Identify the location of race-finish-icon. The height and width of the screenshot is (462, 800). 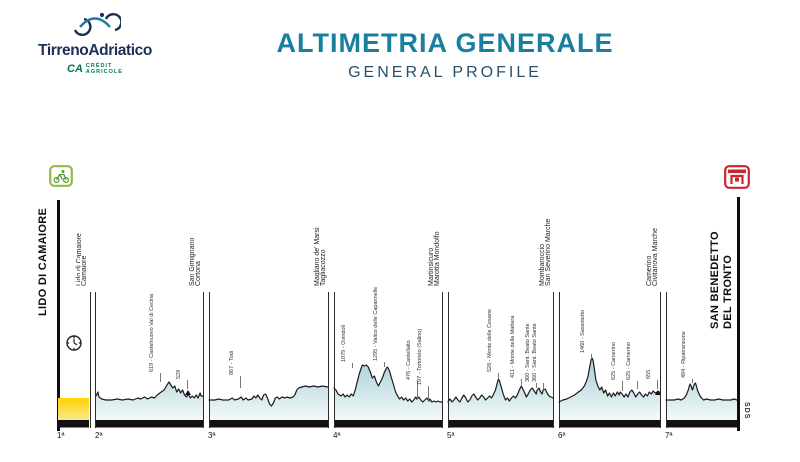
(737, 177).